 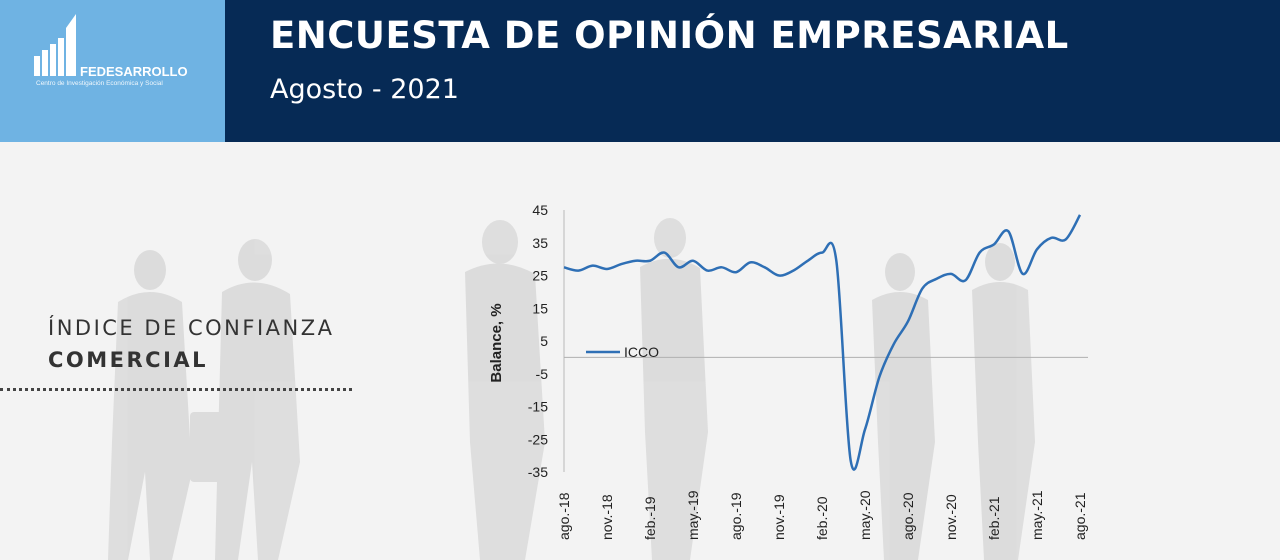 I want to click on fedesarrollo-logo-icon, so click(x=55, y=45).